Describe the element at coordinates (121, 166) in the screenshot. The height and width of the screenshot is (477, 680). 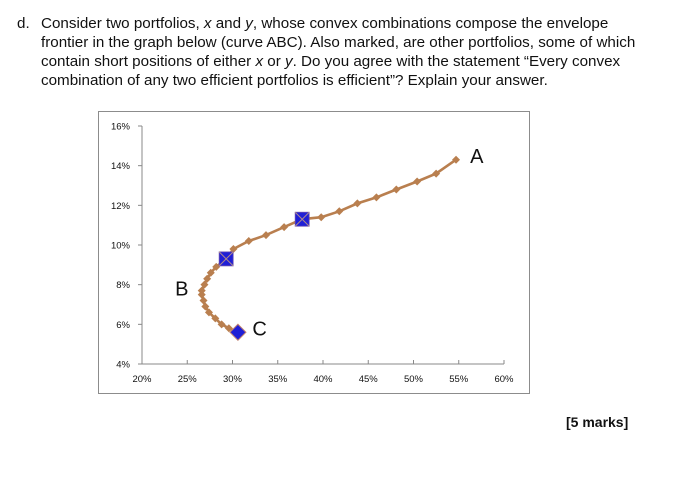
I see `y-tick-label: 14%` at that location.